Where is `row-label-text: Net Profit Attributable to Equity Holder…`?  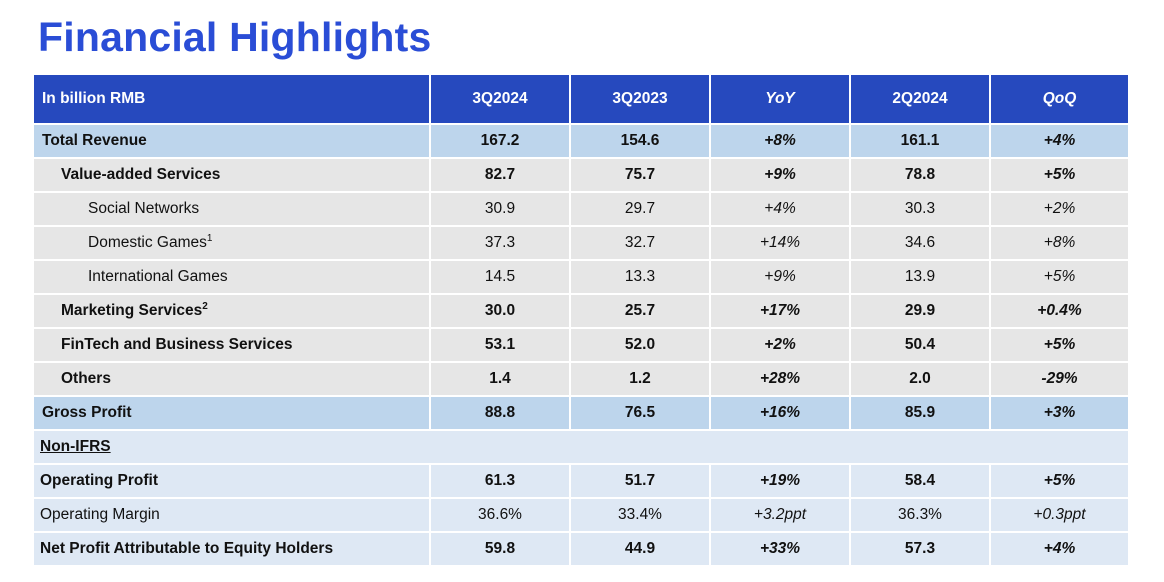 row-label-text: Net Profit Attributable to Equity Holder… is located at coordinates (187, 548).